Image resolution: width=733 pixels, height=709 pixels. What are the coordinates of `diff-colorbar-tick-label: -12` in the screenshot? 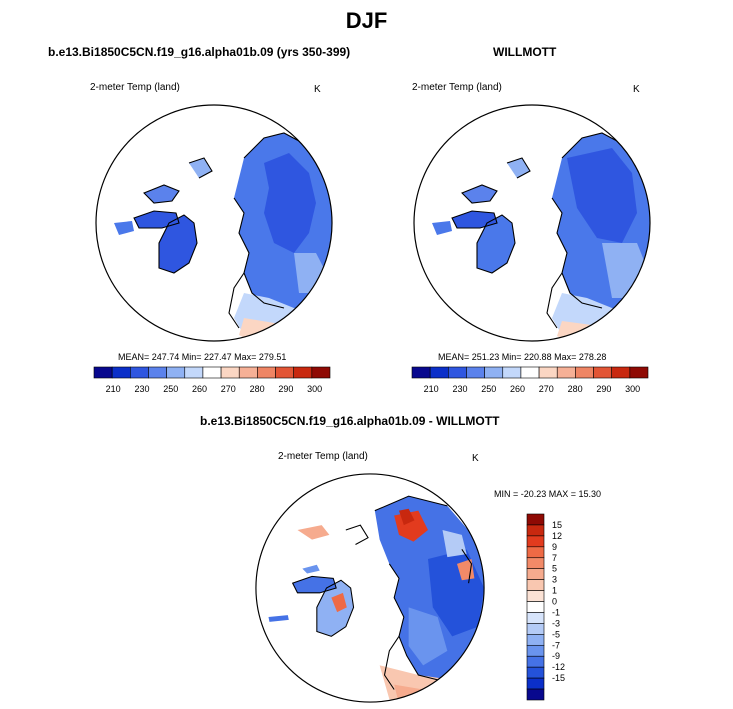 It's located at (558, 667).